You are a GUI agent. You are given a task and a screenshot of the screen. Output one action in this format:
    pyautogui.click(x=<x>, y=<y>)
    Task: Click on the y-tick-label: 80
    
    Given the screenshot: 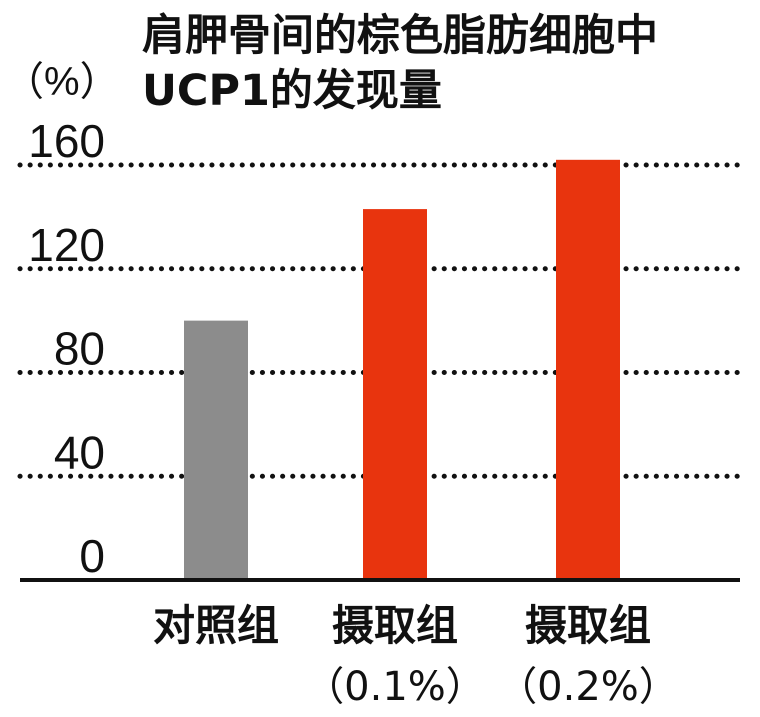 What is the action you would take?
    pyautogui.click(x=79, y=349)
    